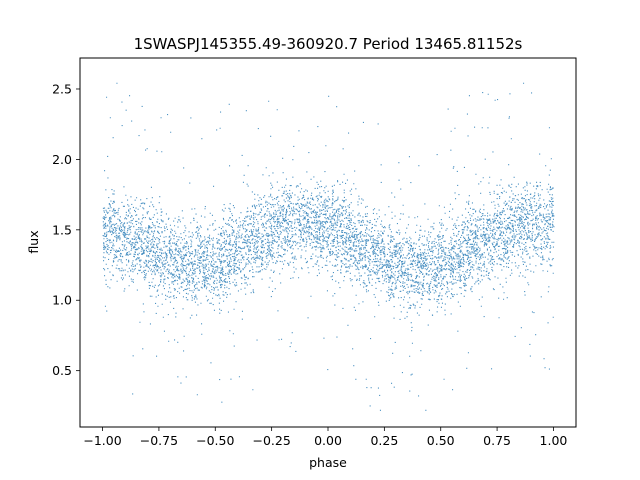  I want to click on x-tick-label: 0.75, so click(497, 440).